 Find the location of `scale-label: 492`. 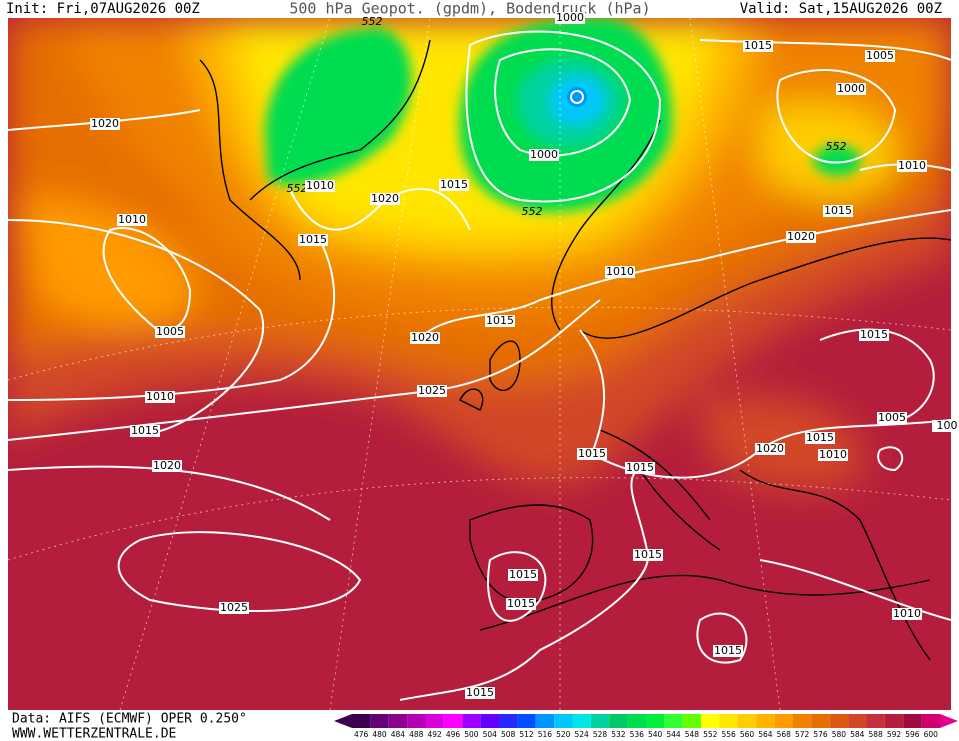

scale-label: 492 is located at coordinates (435, 734).